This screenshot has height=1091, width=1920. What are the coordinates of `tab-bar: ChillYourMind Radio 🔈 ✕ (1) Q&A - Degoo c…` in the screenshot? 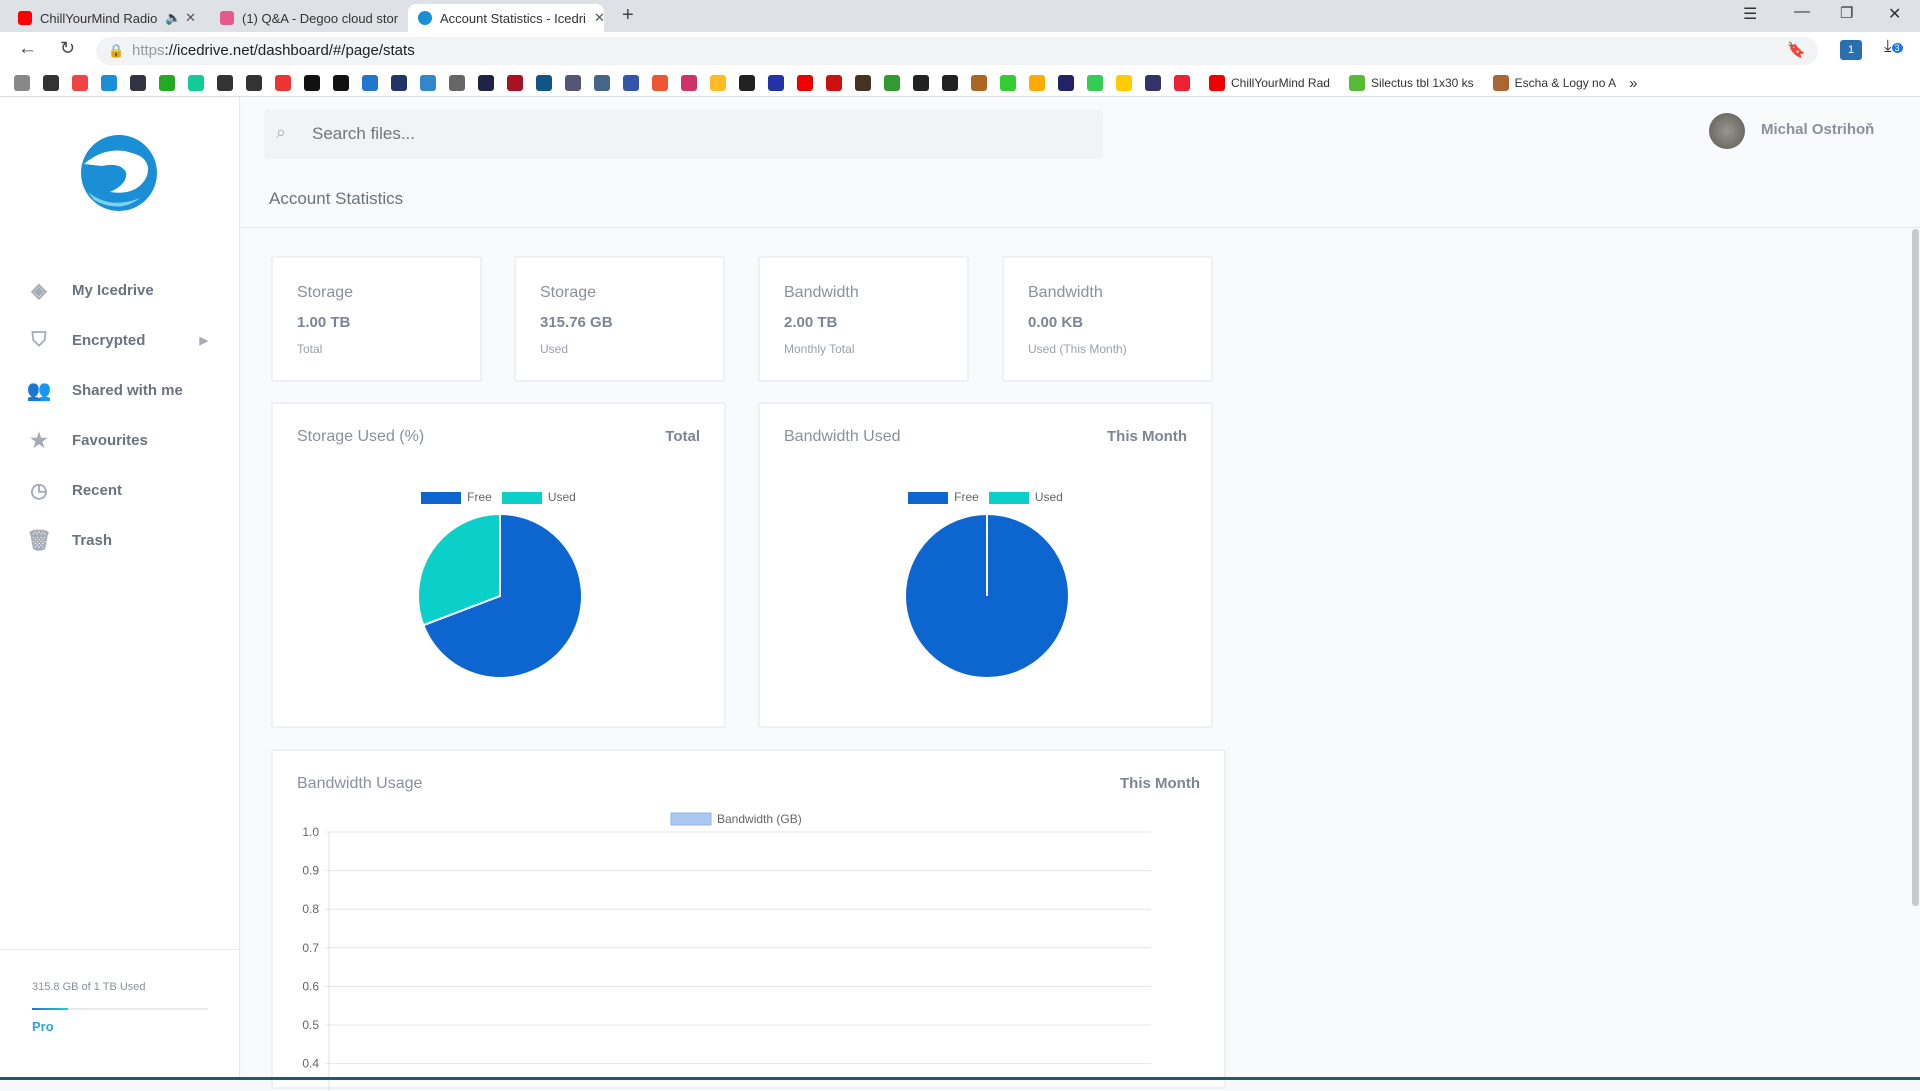 It's located at (960, 16).